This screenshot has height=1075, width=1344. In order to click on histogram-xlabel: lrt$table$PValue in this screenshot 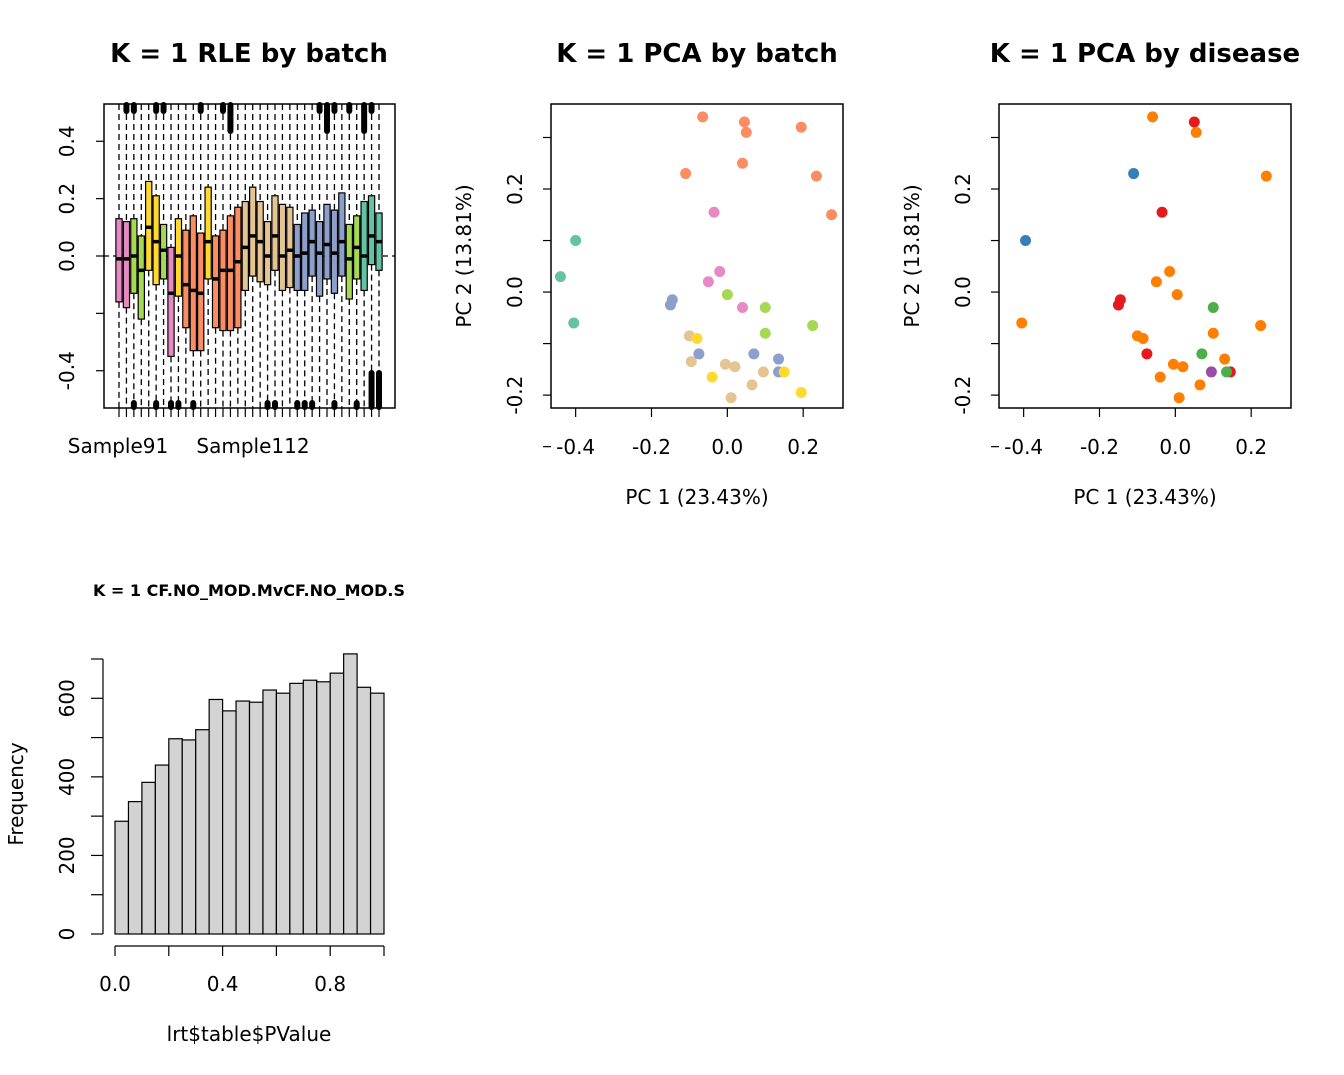, I will do `click(249, 1034)`.